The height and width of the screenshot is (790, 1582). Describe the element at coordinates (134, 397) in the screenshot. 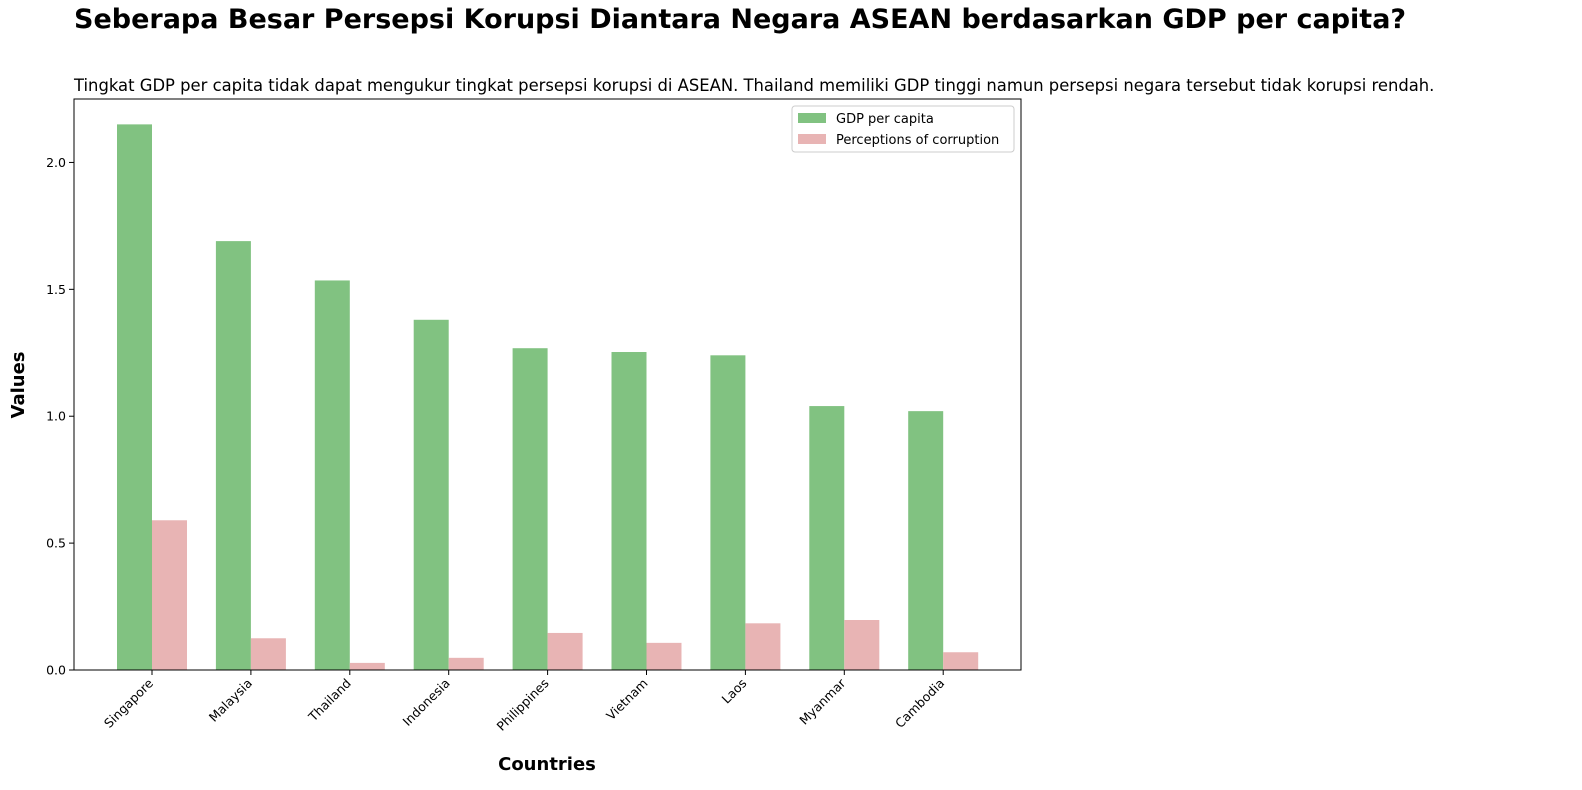

I see `bar-gdp-singapore` at that location.